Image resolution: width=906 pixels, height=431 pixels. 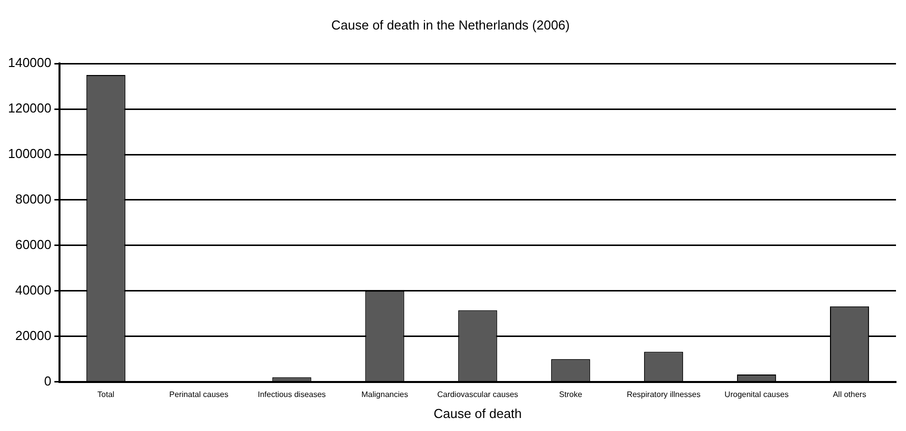 I want to click on x-tick-label: Stroke, so click(x=571, y=394).